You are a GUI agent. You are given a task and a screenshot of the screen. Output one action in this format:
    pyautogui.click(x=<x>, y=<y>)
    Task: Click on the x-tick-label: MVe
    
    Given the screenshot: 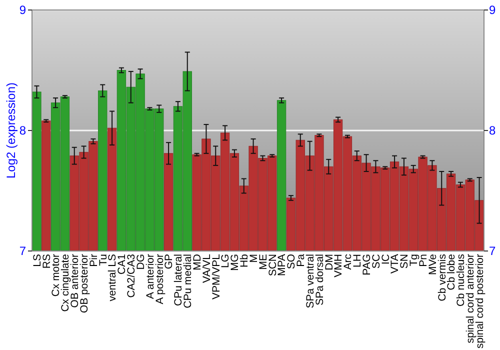 What is the action you would take?
    pyautogui.click(x=432, y=265)
    